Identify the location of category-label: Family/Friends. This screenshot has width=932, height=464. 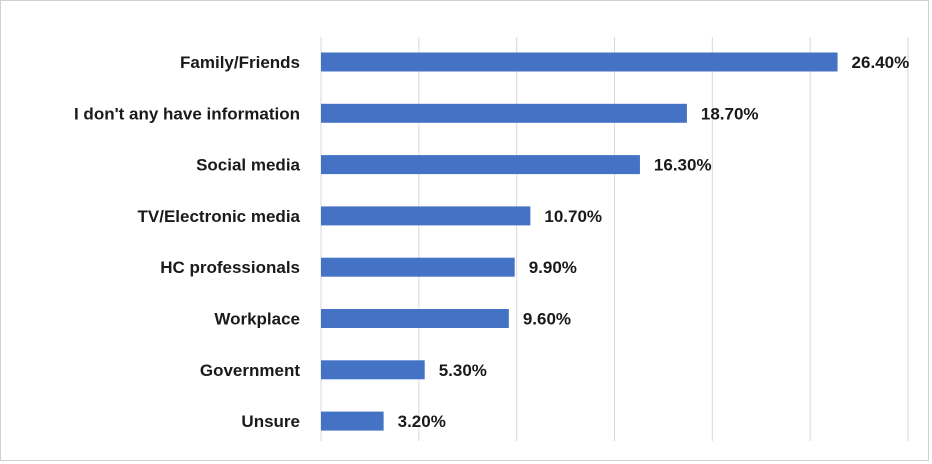
(240, 62).